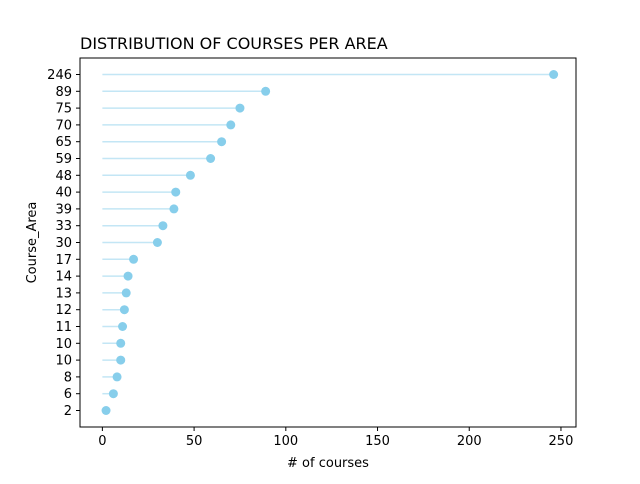  I want to click on chart-title: DISTRIBUTION OF COURSES PER AREA, so click(234, 43).